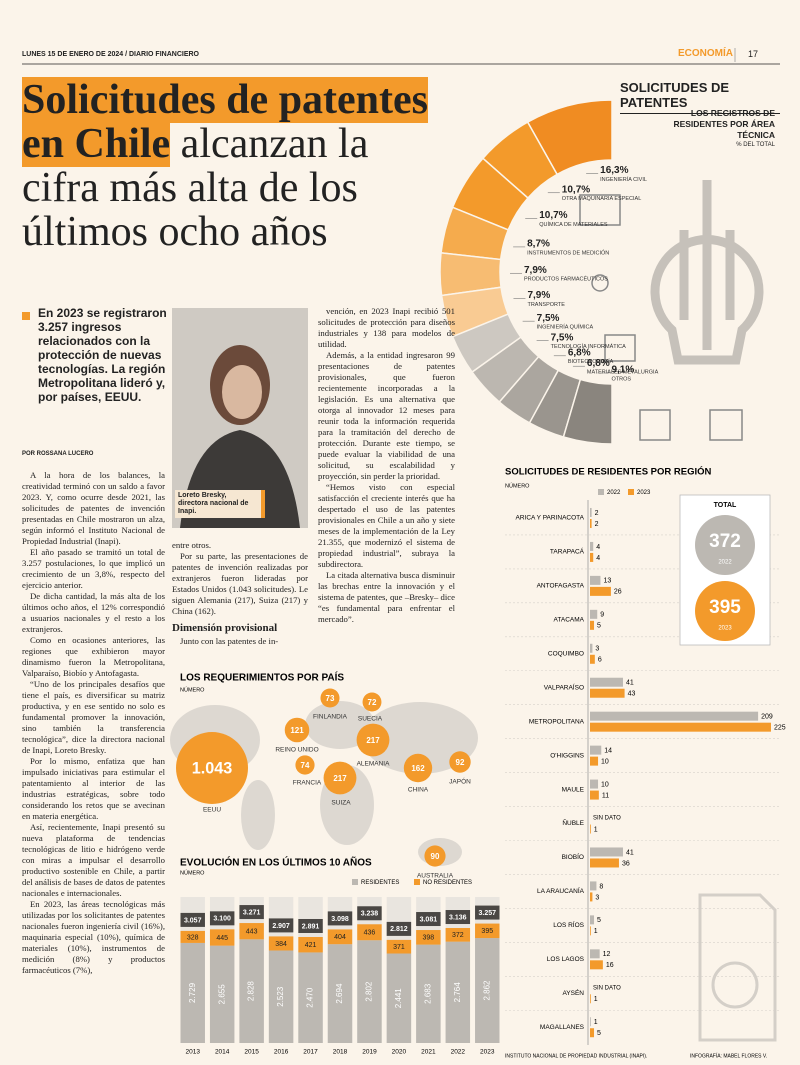 Image resolution: width=800 pixels, height=1065 pixels. Describe the element at coordinates (564, 686) in the screenshot. I see `category-label: VALPARAÍSO` at that location.